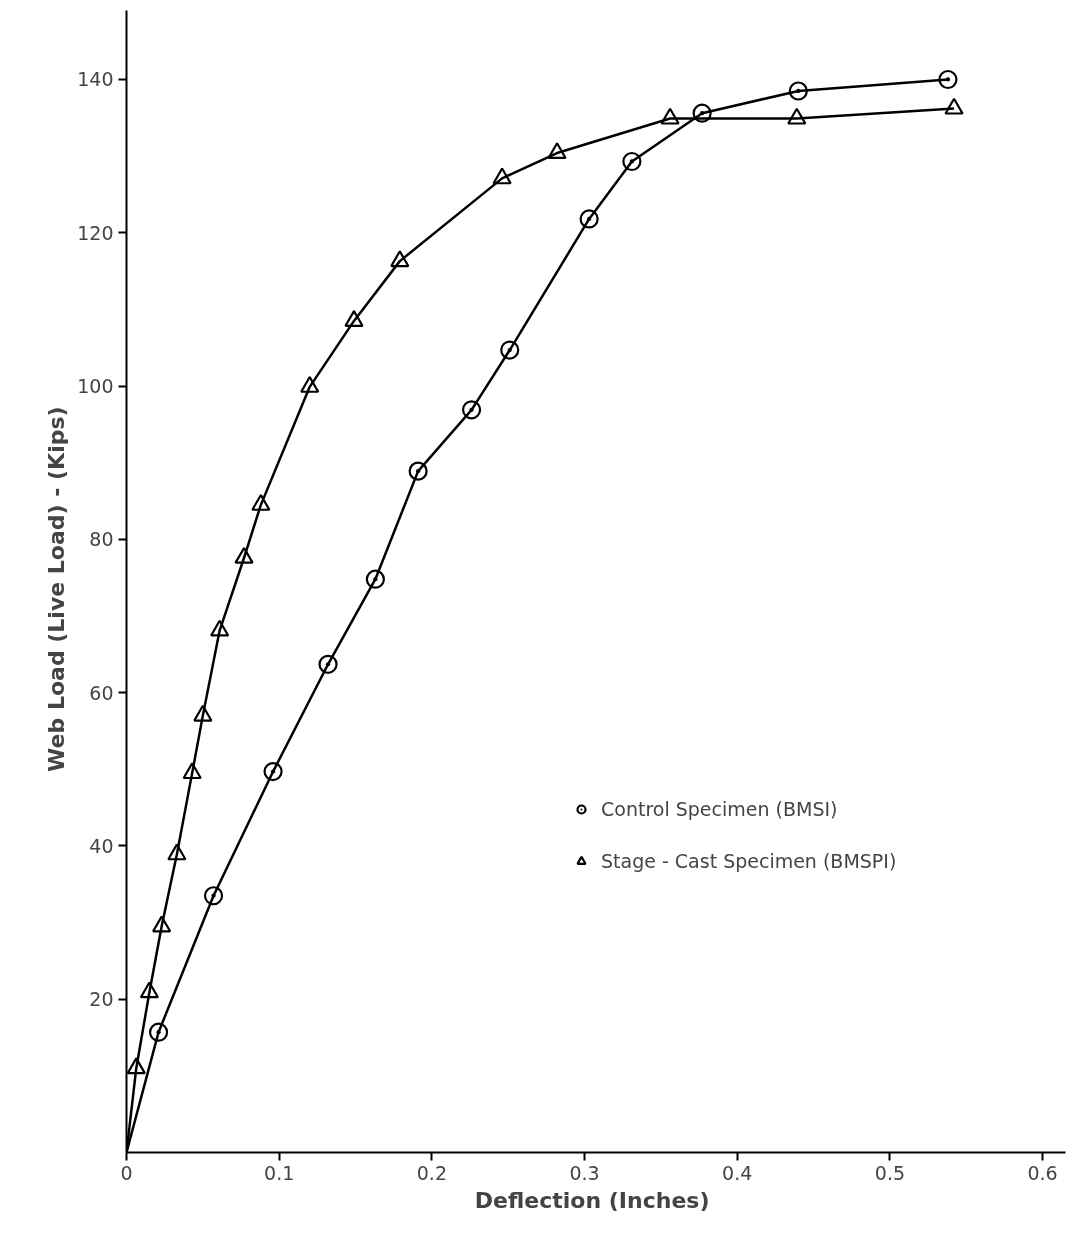  I want to click on x-tick-label: 0.6, so click(1042, 1172).